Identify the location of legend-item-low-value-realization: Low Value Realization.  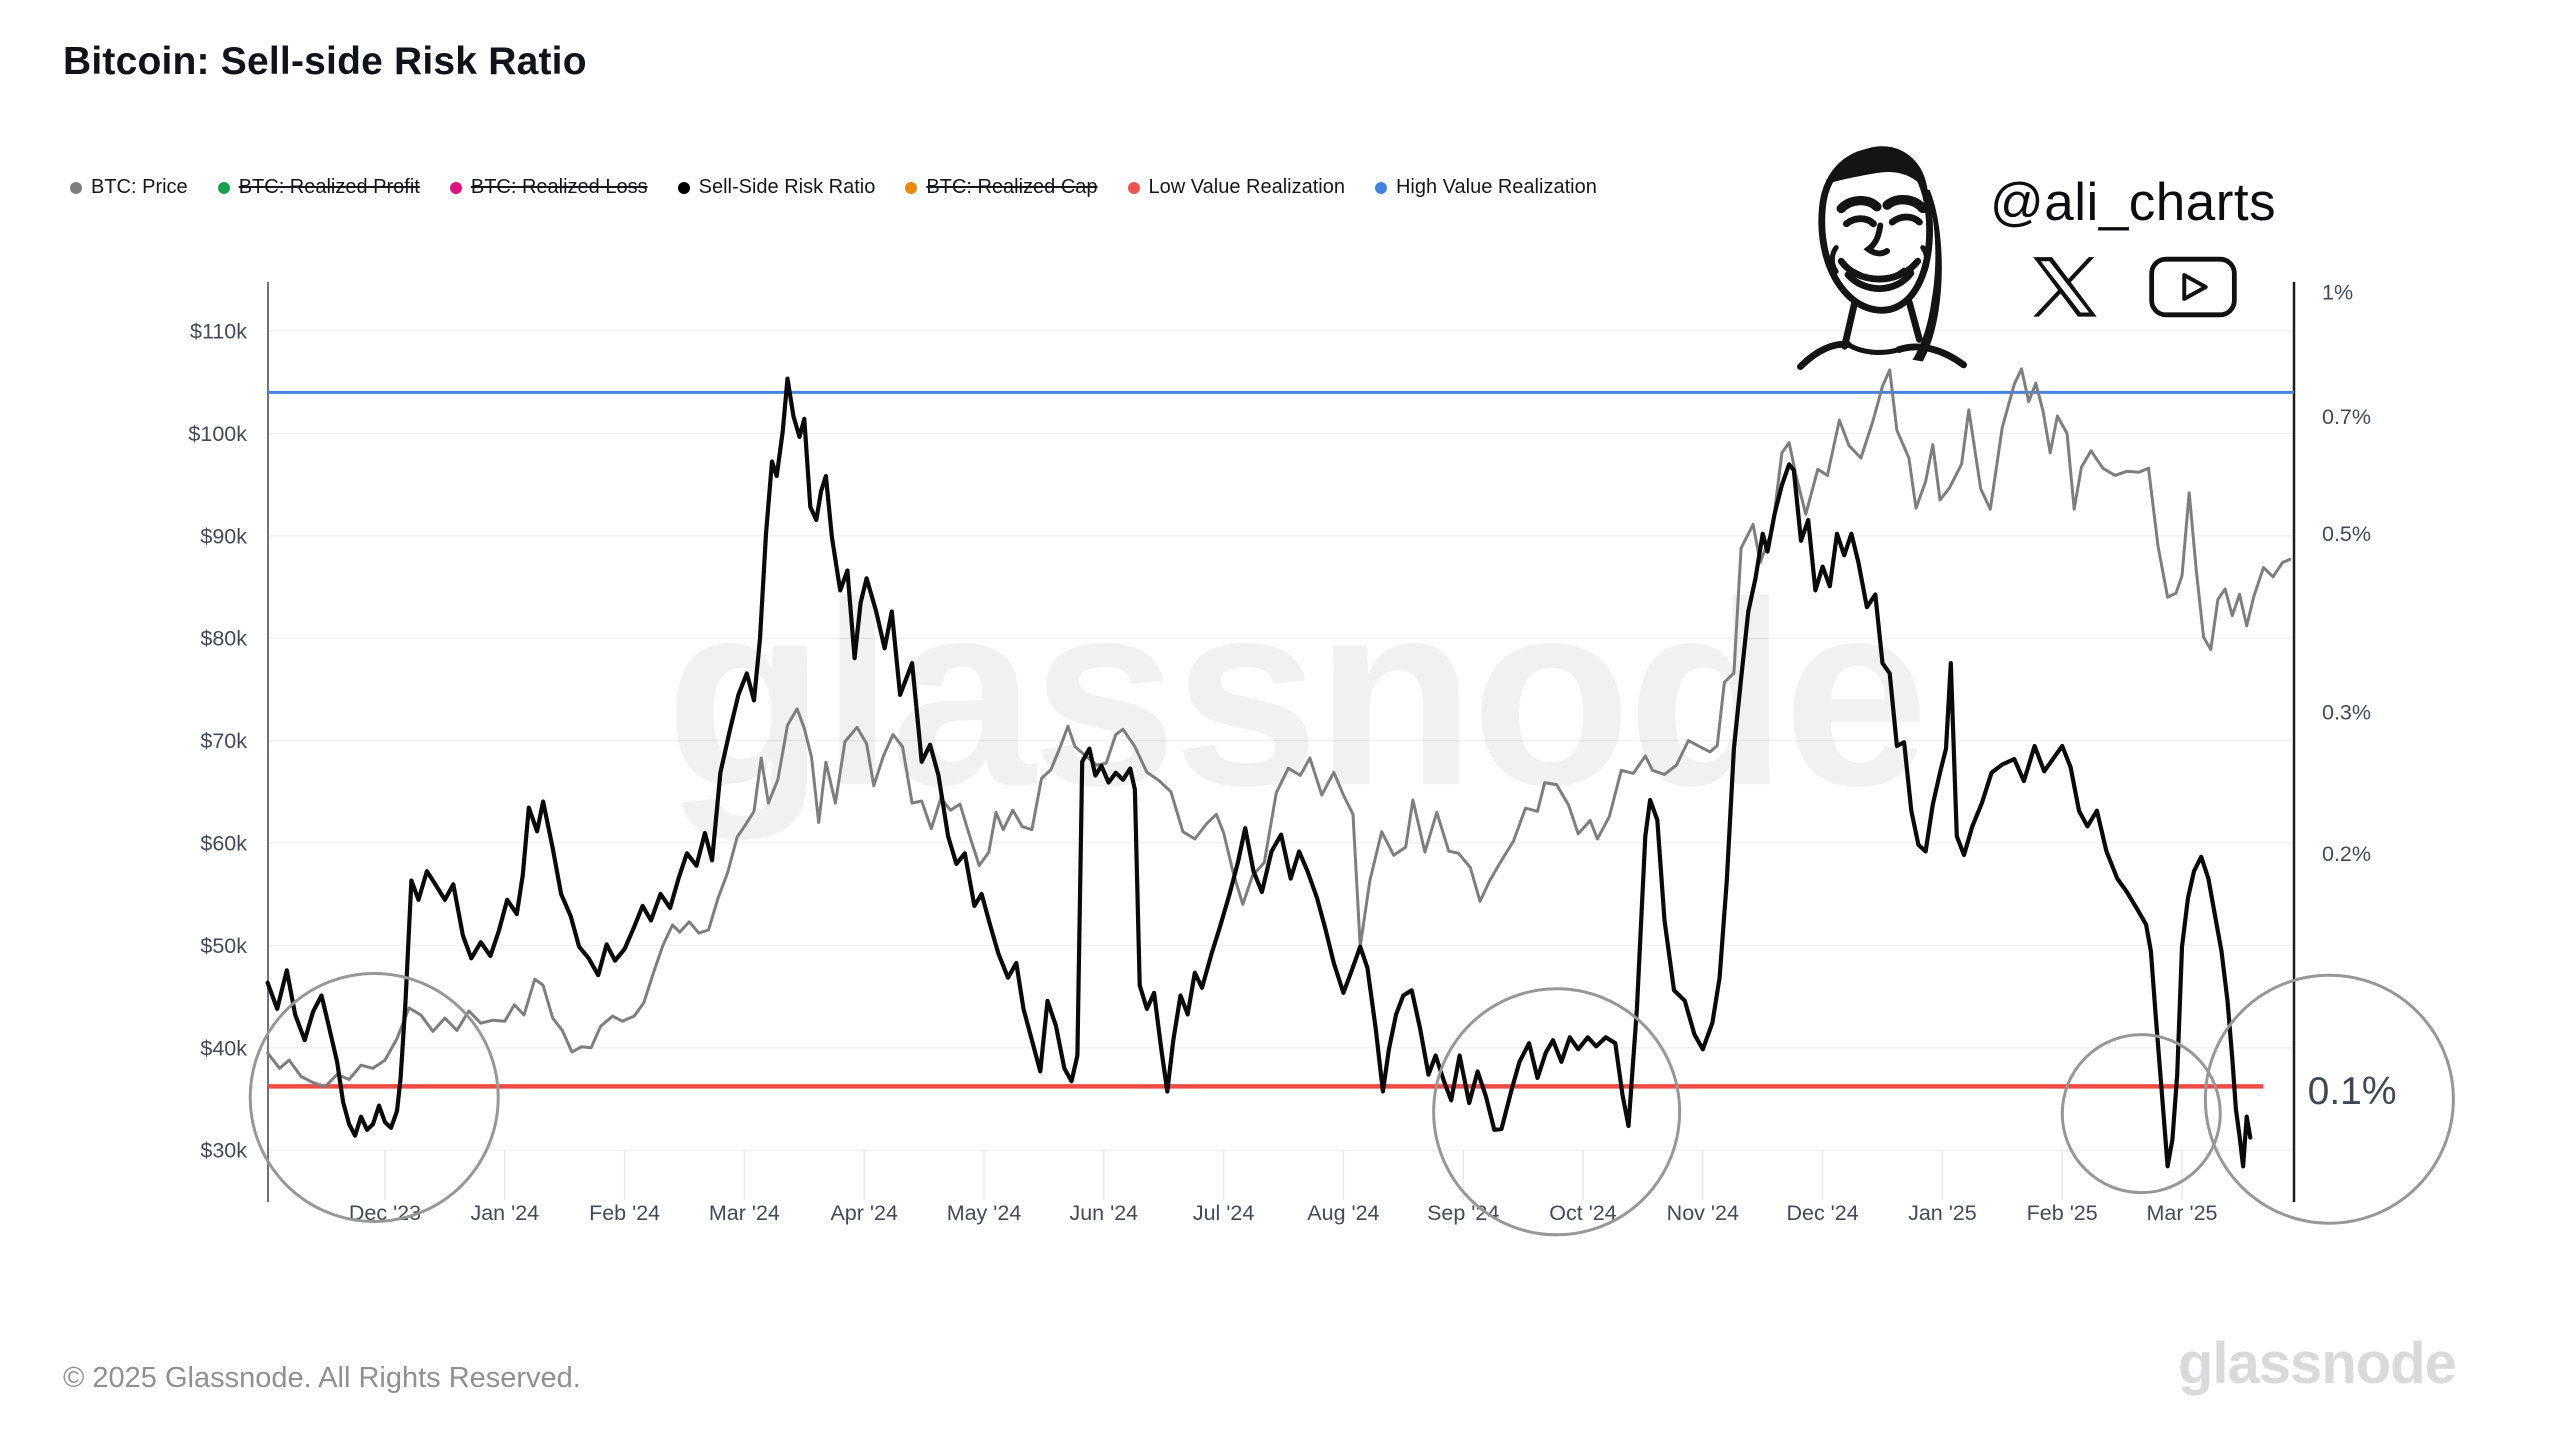
(1236, 187).